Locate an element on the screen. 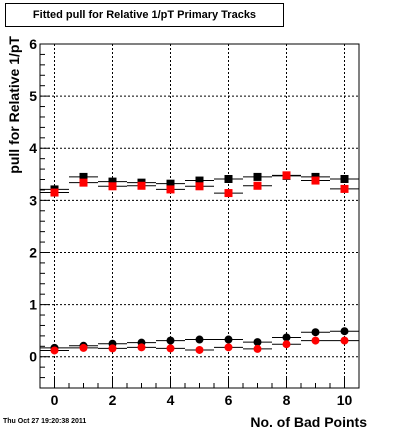 This screenshot has height=433, width=400. timestamp: Thu Oct 27 19:20:38 2011 is located at coordinates (45, 421).